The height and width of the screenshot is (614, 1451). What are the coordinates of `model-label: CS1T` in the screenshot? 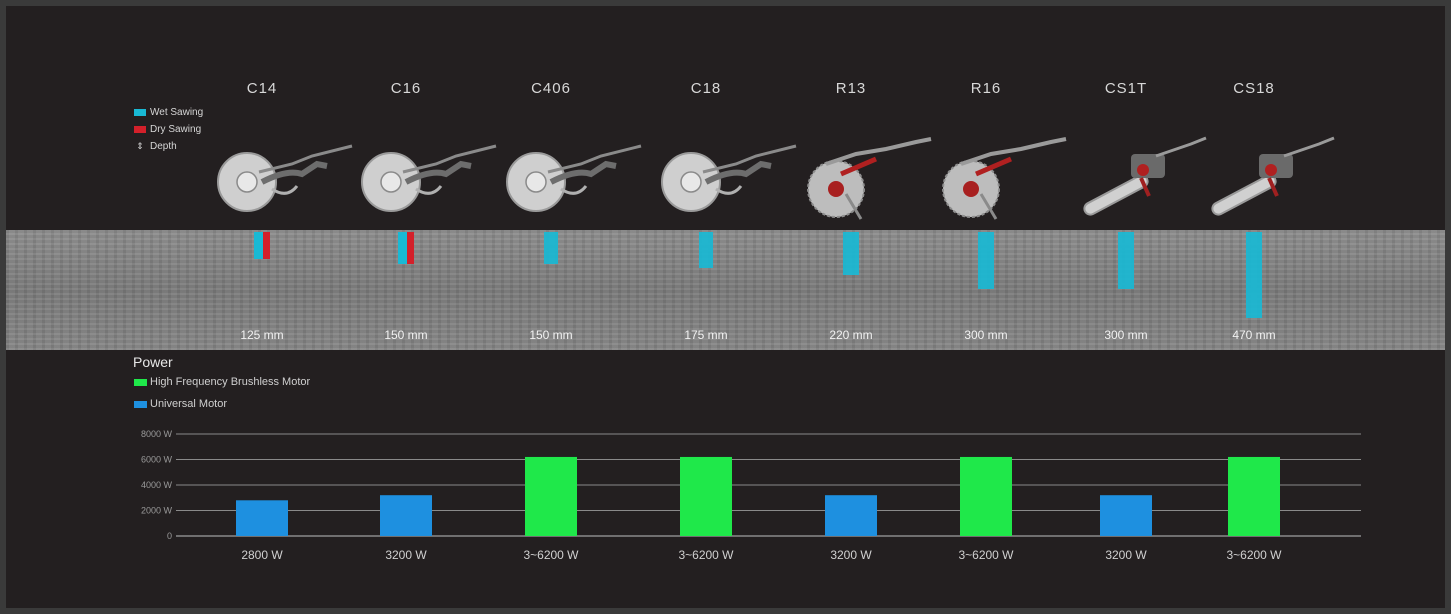 It's located at (1126, 88).